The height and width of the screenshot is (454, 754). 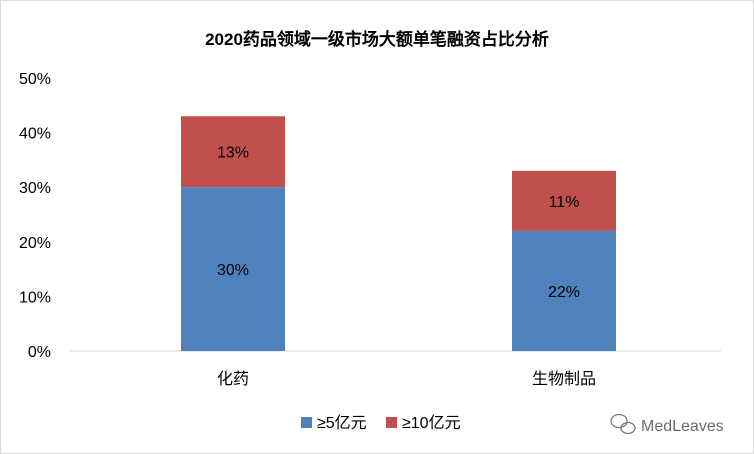 I want to click on data-label: 22%, so click(x=564, y=292).